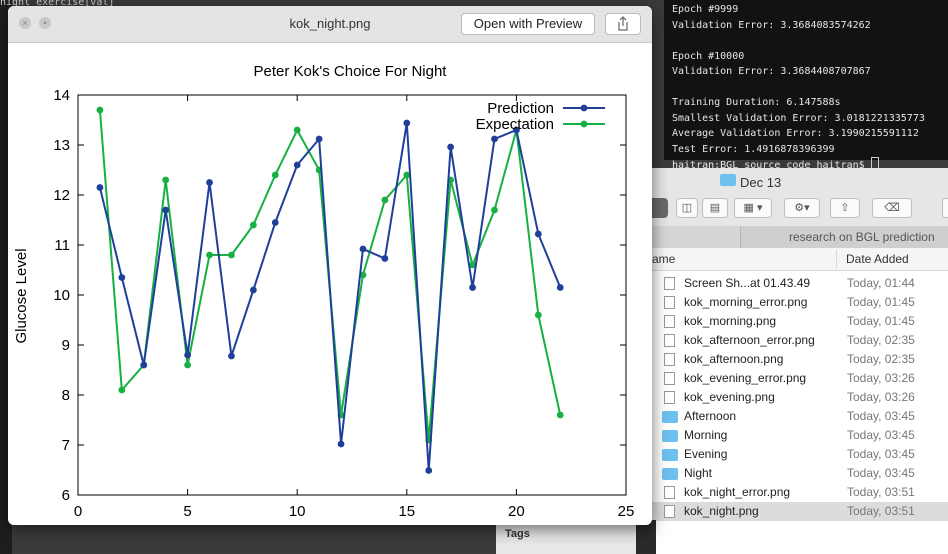 The width and height of the screenshot is (948, 554). Describe the element at coordinates (844, 237) in the screenshot. I see `path-segment: research on BGL prediction` at that location.